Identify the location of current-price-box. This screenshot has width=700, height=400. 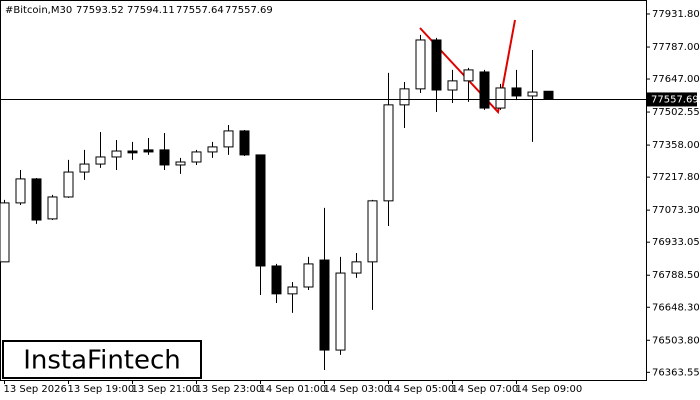
(672, 99).